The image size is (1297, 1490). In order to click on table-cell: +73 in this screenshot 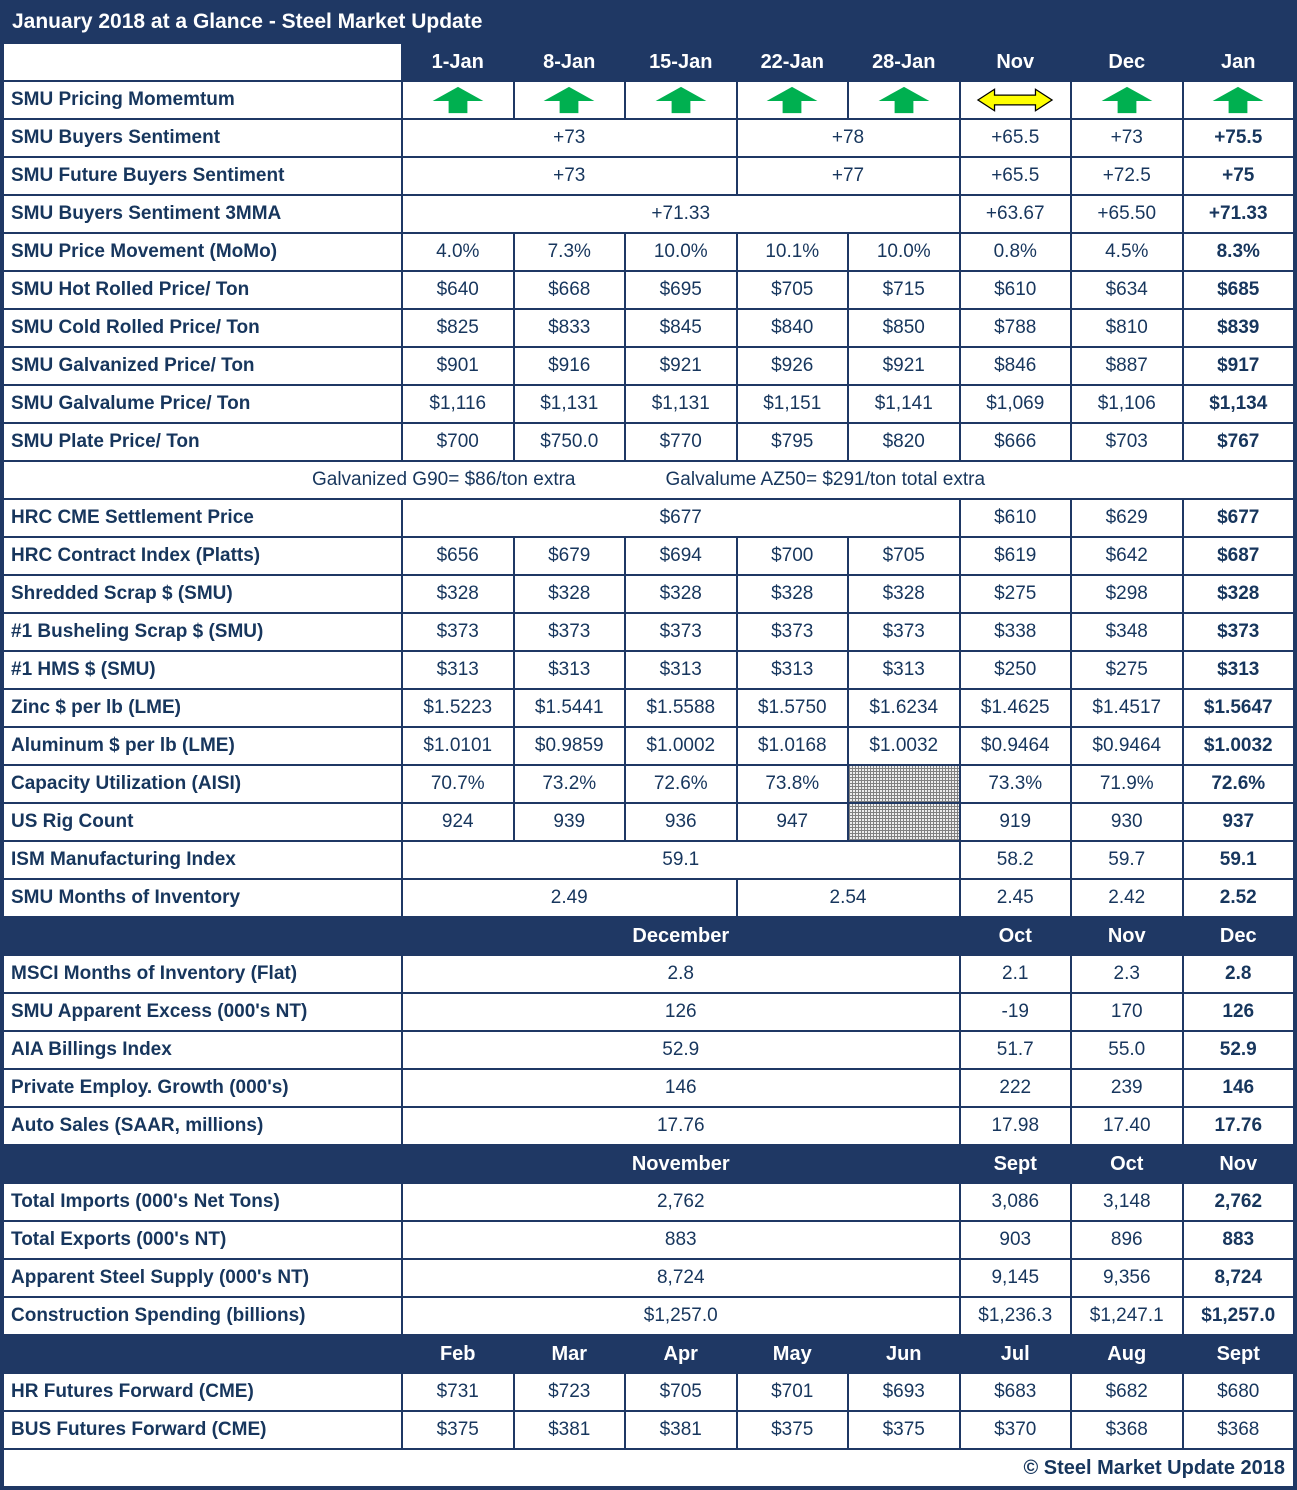, I will do `click(569, 176)`.